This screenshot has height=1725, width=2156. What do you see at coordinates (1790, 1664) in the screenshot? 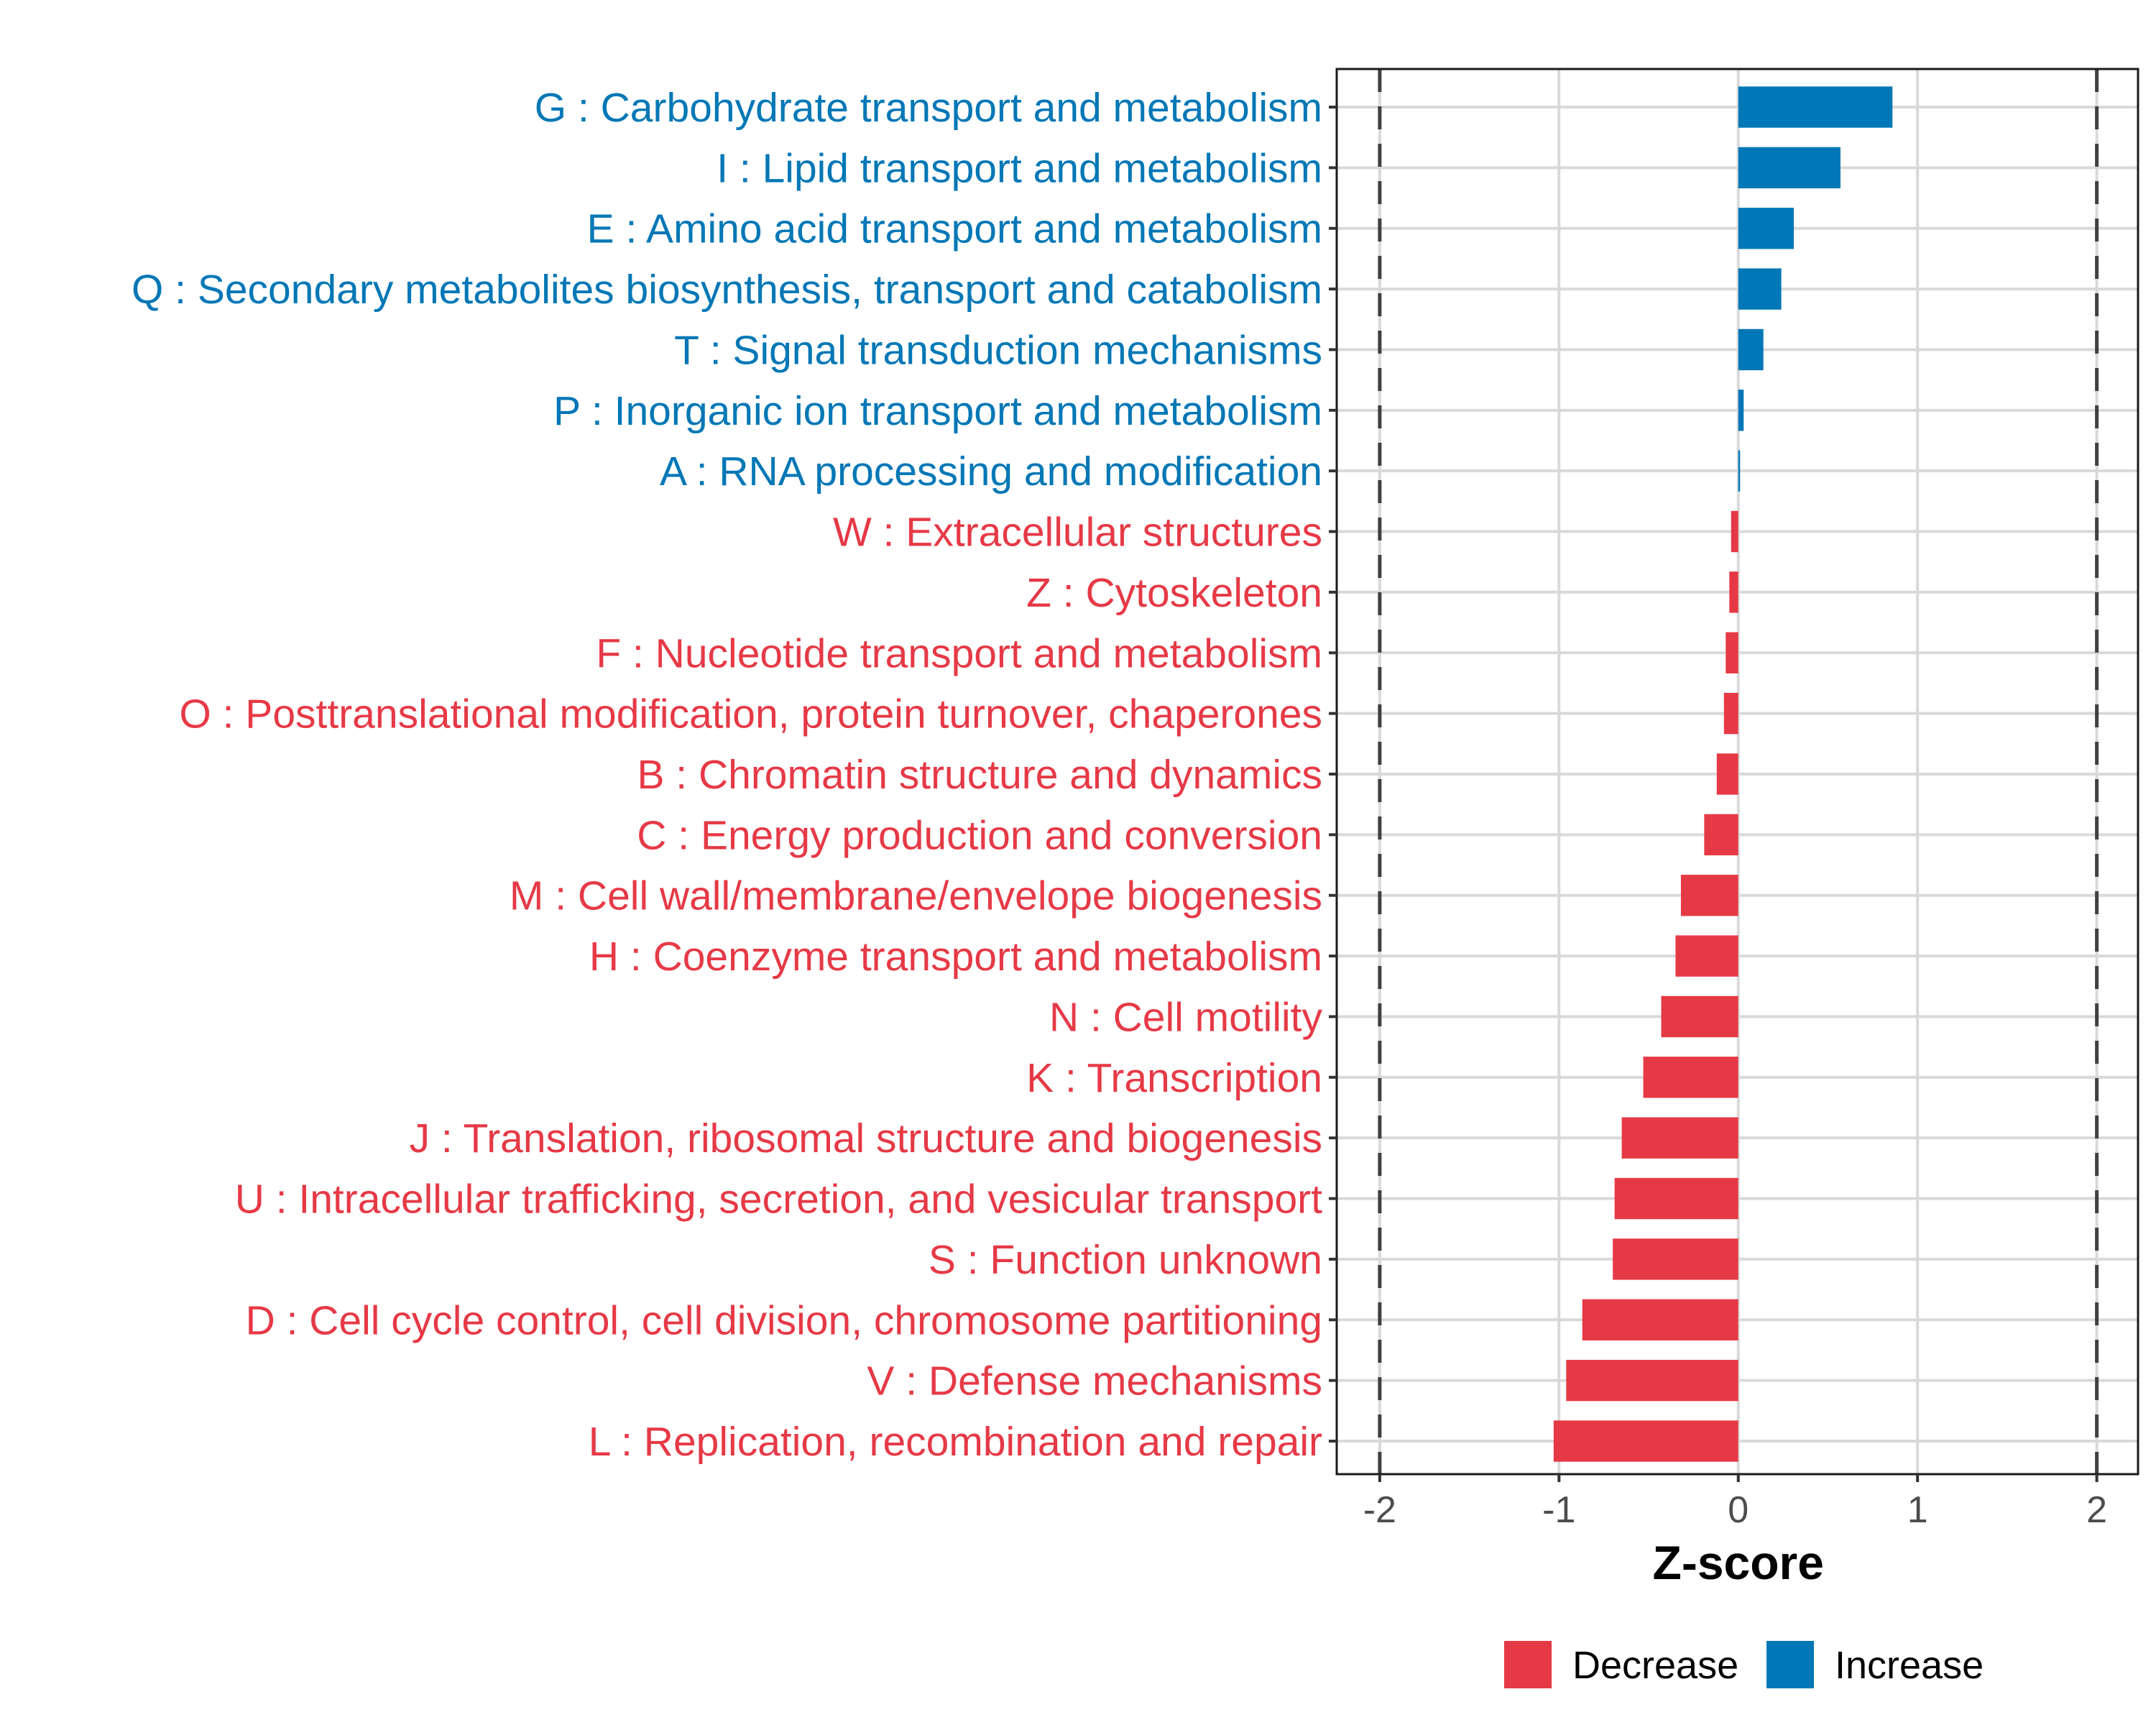
I see `legend-swatch-increase` at bounding box center [1790, 1664].